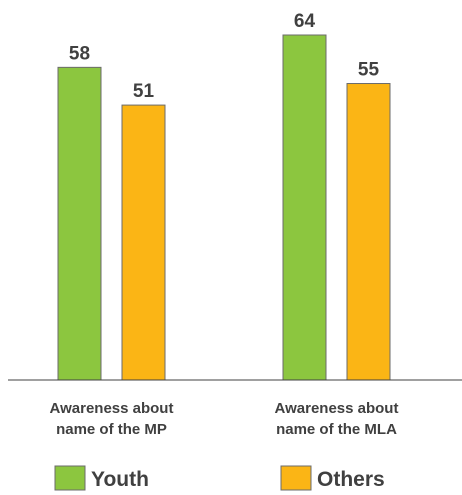 This screenshot has height=495, width=462. What do you see at coordinates (219, 478) in the screenshot?
I see `legend: Youth Others` at bounding box center [219, 478].